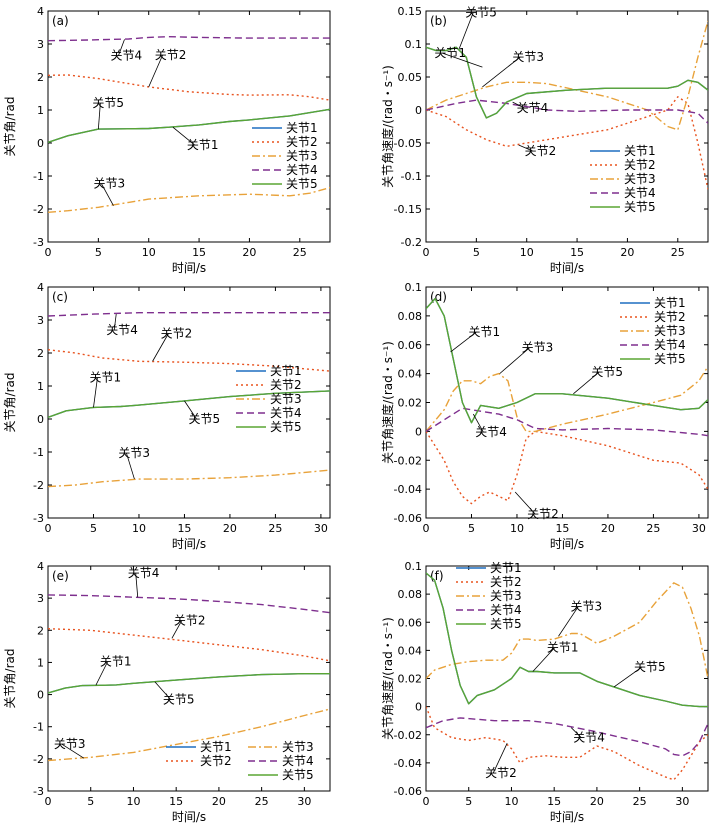 Image resolution: width=723 pixels, height=832 pixels. Describe the element at coordinates (653, 528) in the screenshot. I see `x-tick-label: 25` at that location.